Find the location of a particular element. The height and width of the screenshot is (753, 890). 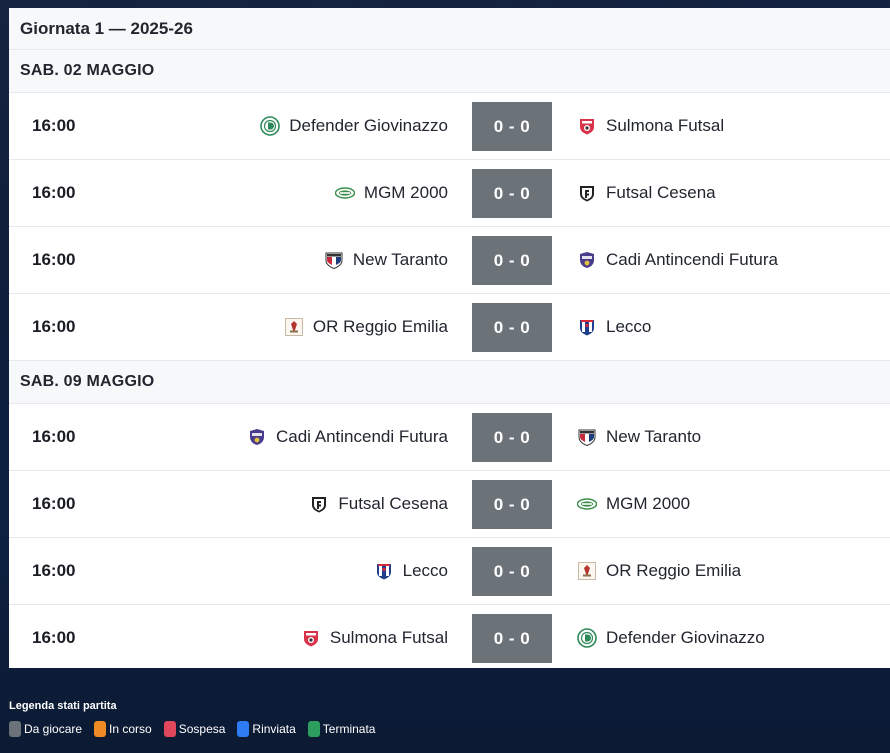

away-team: New Taranto is located at coordinates (639, 437).